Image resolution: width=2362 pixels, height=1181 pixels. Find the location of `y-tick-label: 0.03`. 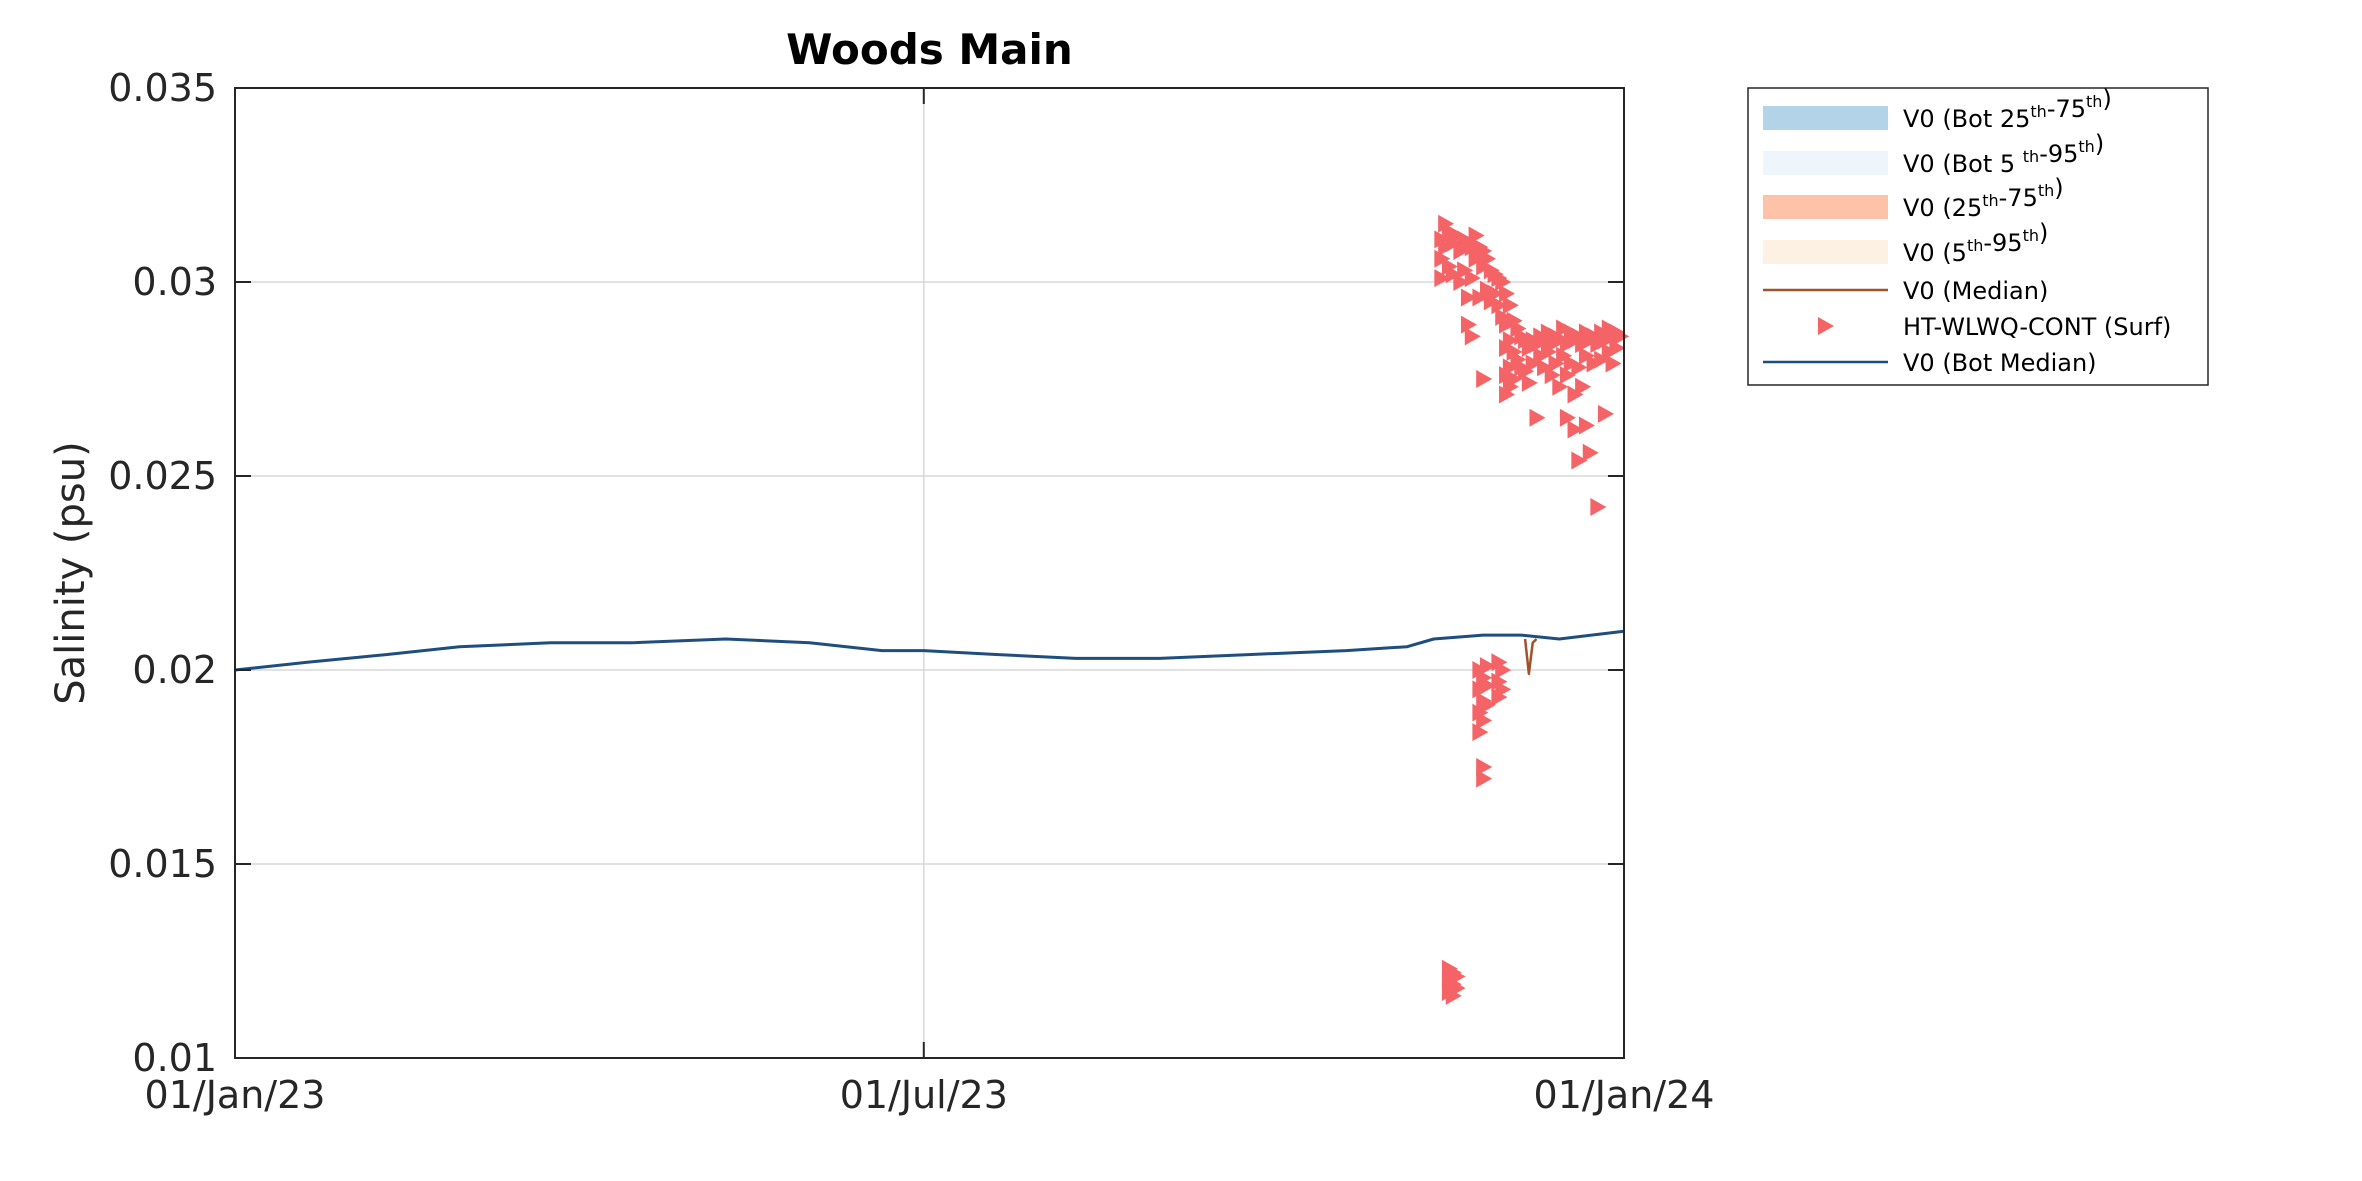

y-tick-label: 0.03 is located at coordinates (174, 282).